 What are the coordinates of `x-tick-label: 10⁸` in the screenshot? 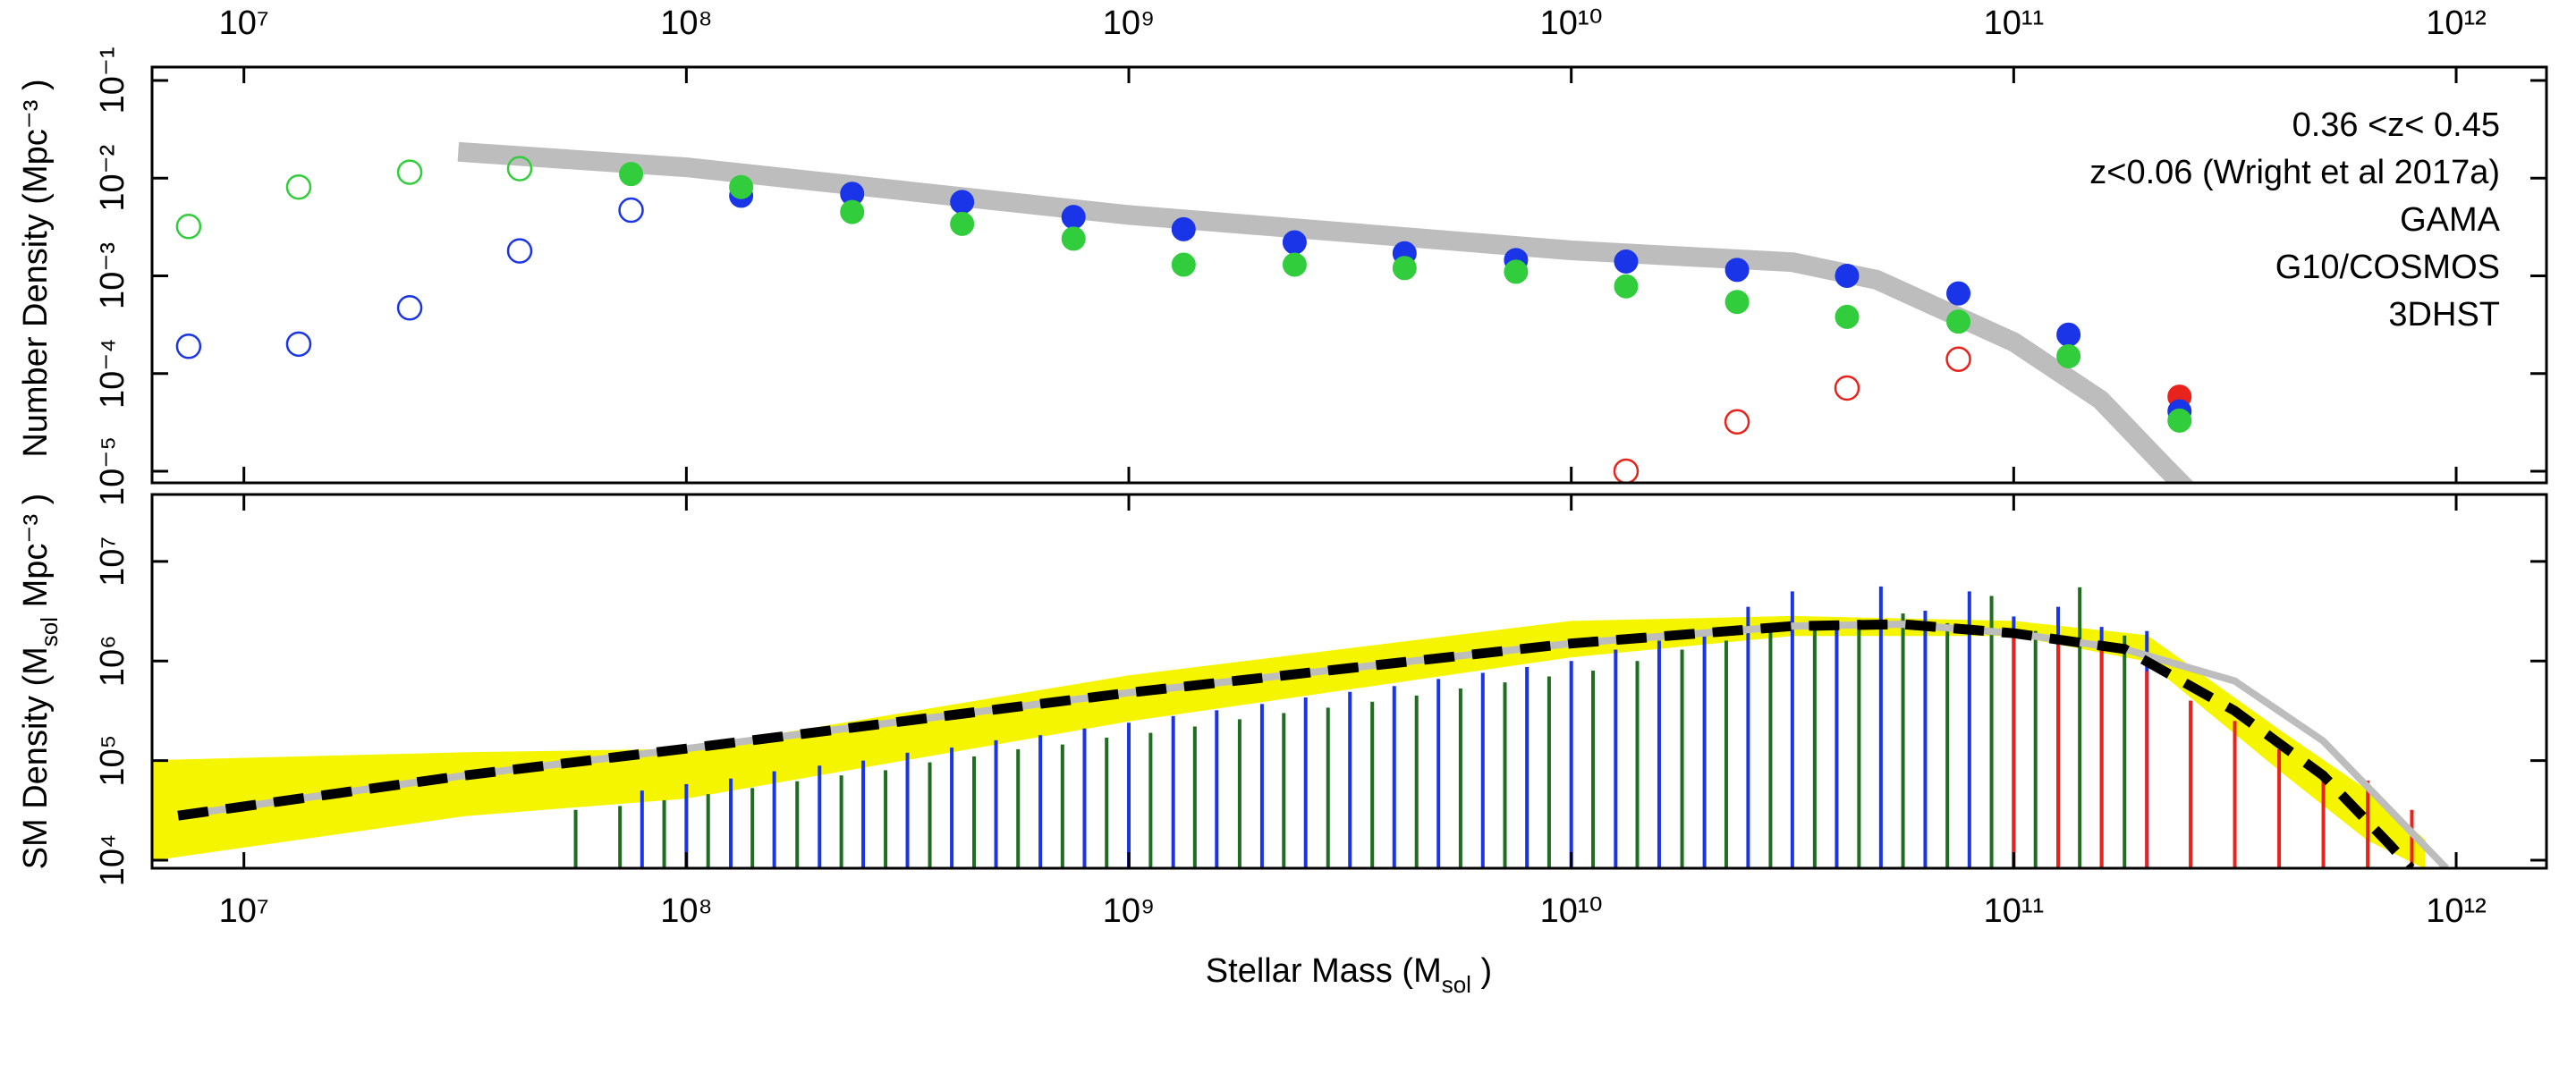 It's located at (686, 911).